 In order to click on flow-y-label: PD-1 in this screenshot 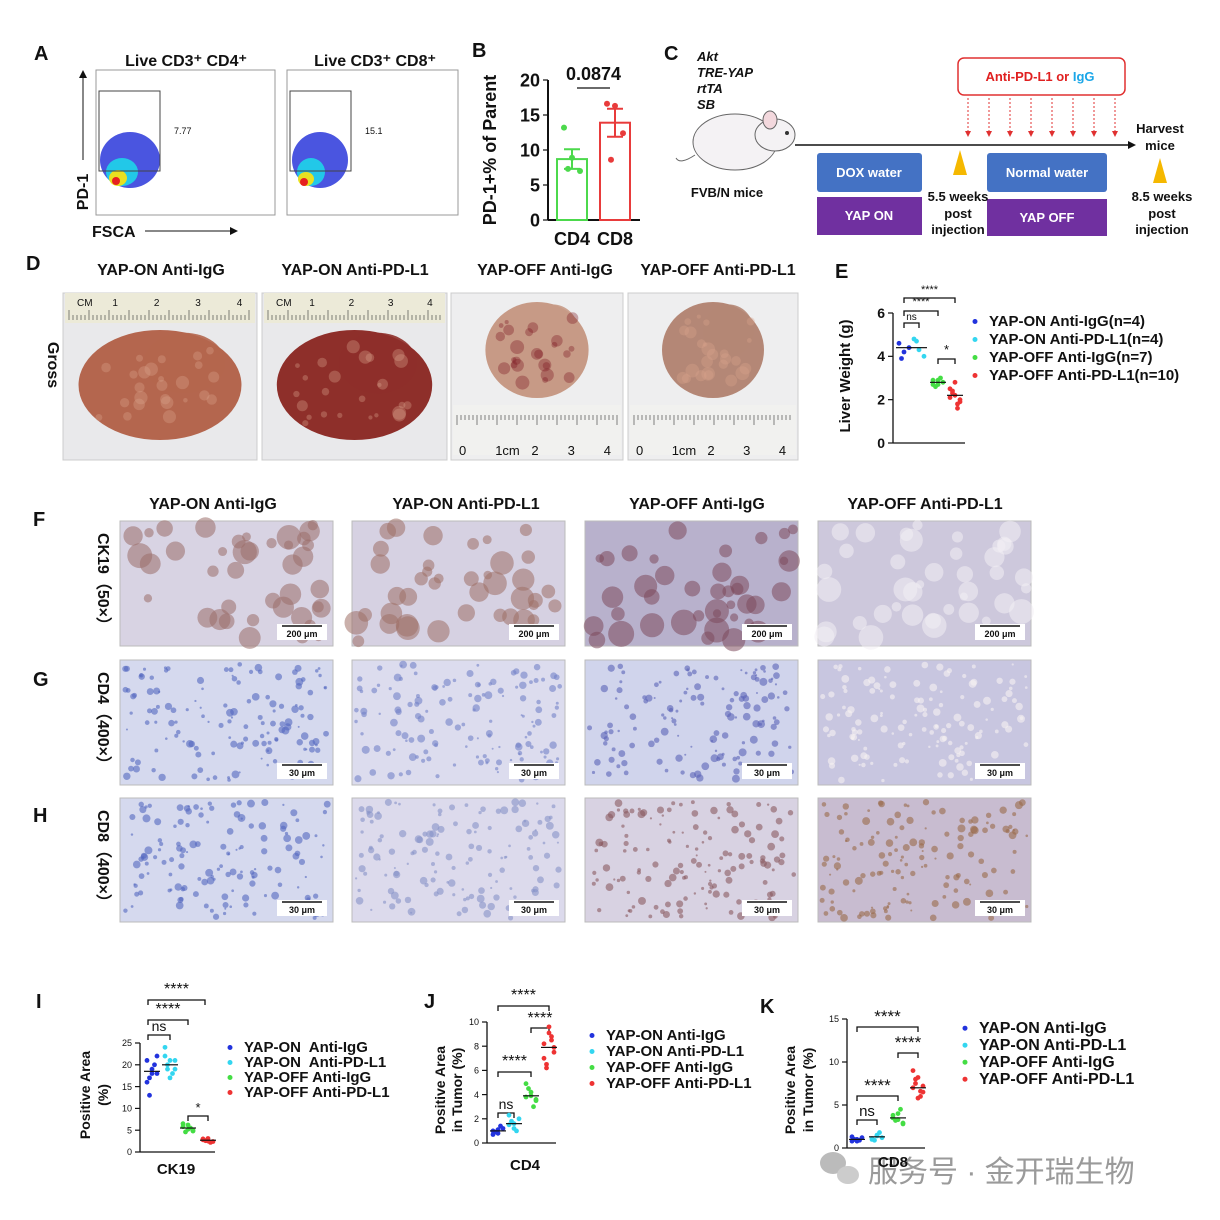, I will do `click(83, 192)`.